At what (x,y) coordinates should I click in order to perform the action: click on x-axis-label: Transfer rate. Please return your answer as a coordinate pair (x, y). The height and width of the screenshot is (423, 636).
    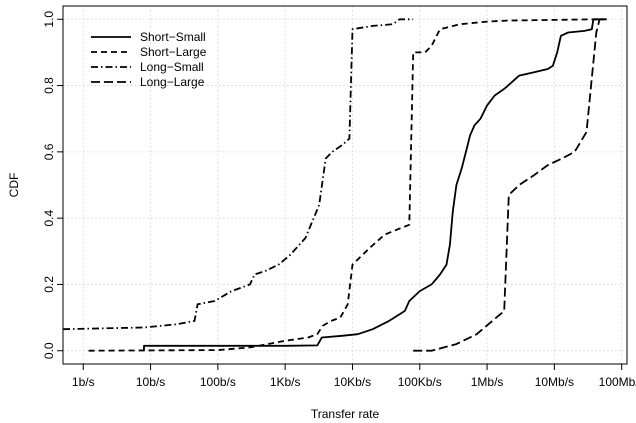
    Looking at the image, I should click on (345, 414).